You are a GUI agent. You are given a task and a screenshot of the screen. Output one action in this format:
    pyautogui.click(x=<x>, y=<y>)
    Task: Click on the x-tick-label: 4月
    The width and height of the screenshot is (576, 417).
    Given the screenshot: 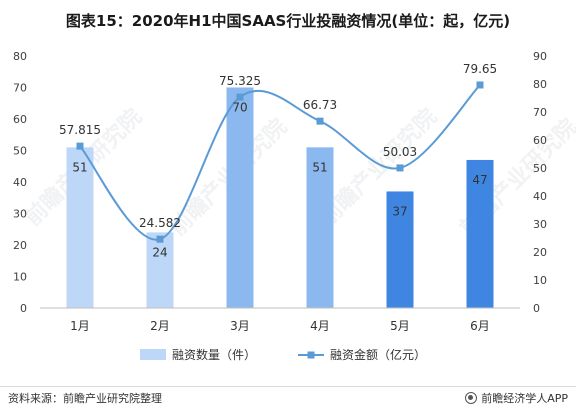 What is the action you would take?
    pyautogui.click(x=320, y=326)
    